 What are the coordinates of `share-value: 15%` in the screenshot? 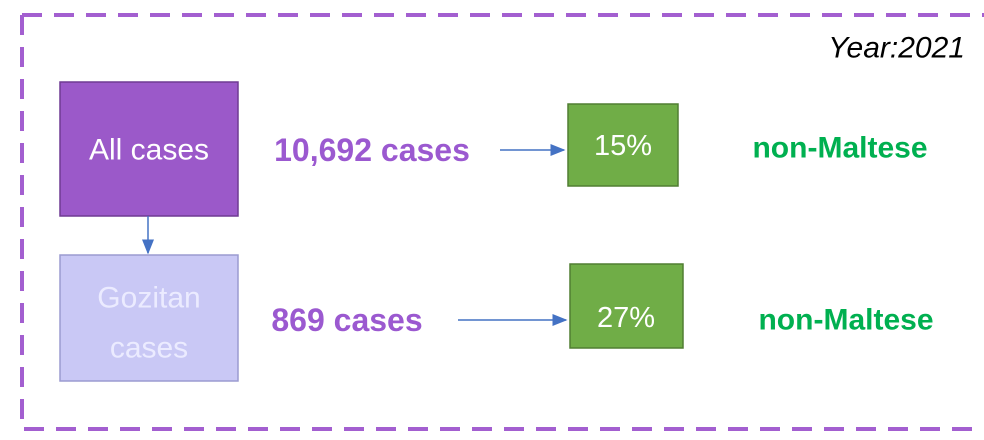 It's located at (623, 146).